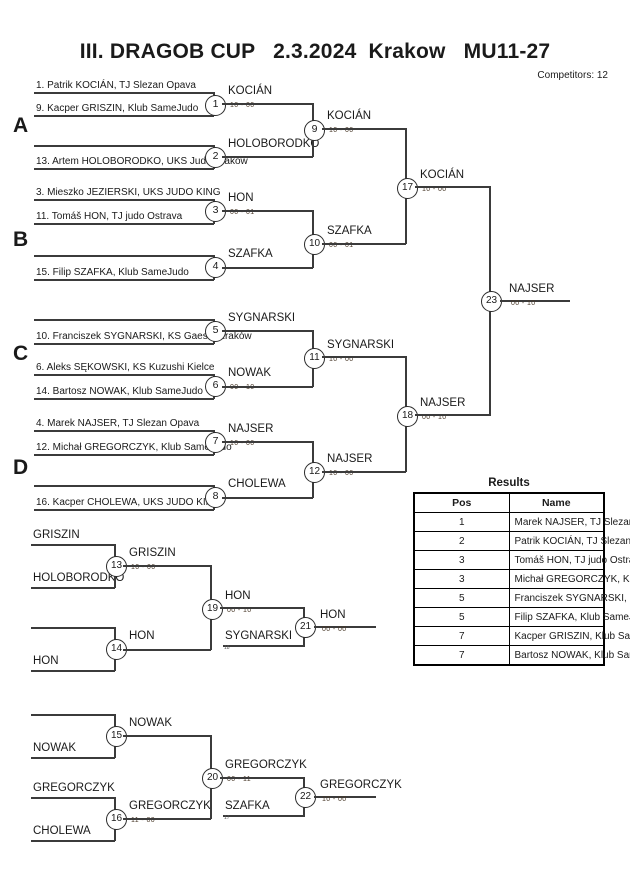 This screenshot has width=630, height=891. What do you see at coordinates (215, 331) in the screenshot?
I see `match-node-5: 5` at bounding box center [215, 331].